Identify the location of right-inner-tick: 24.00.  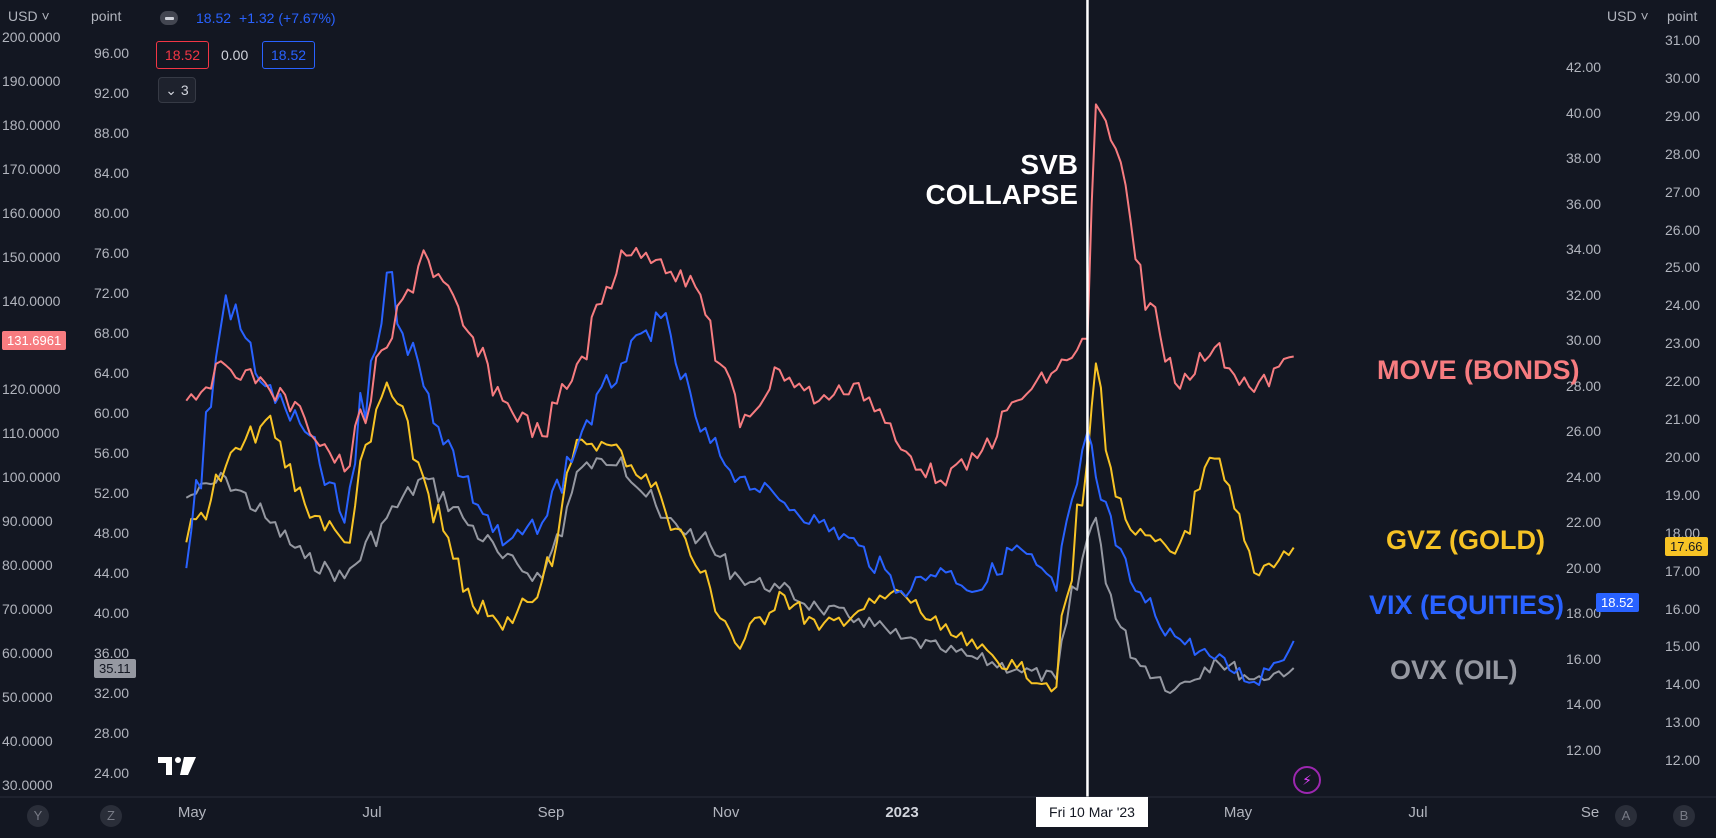
(1584, 476).